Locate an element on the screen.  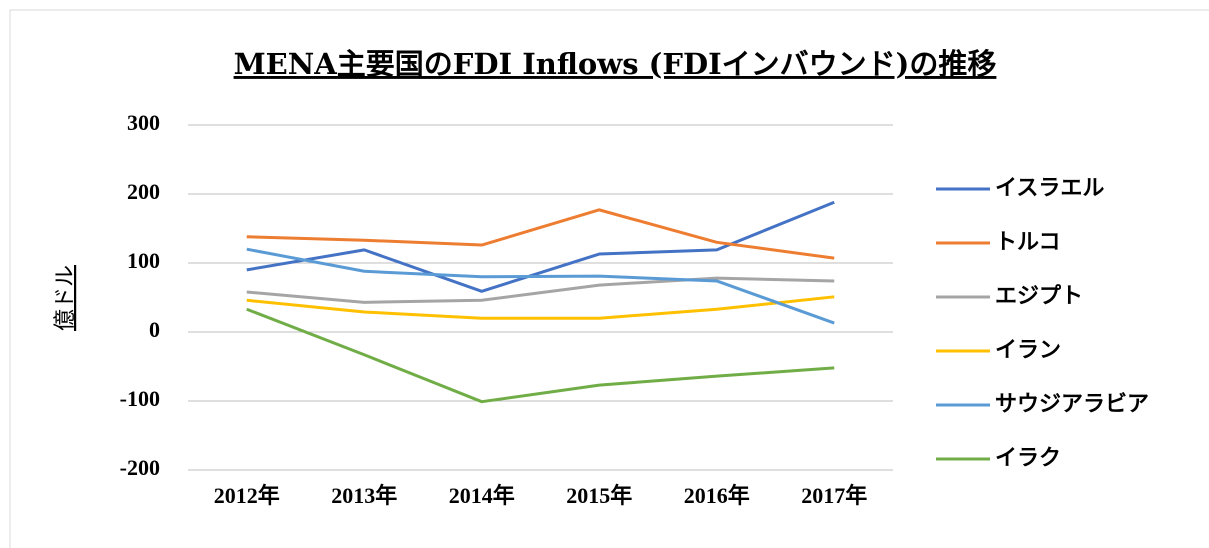
y-tick-label: 300 is located at coordinates (143, 122).